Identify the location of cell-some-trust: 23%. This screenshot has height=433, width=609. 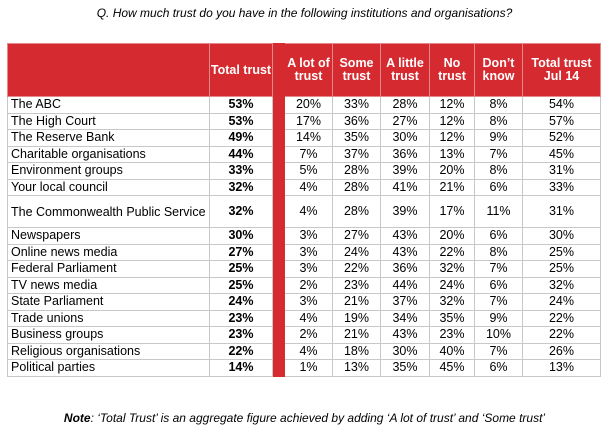
(356, 285).